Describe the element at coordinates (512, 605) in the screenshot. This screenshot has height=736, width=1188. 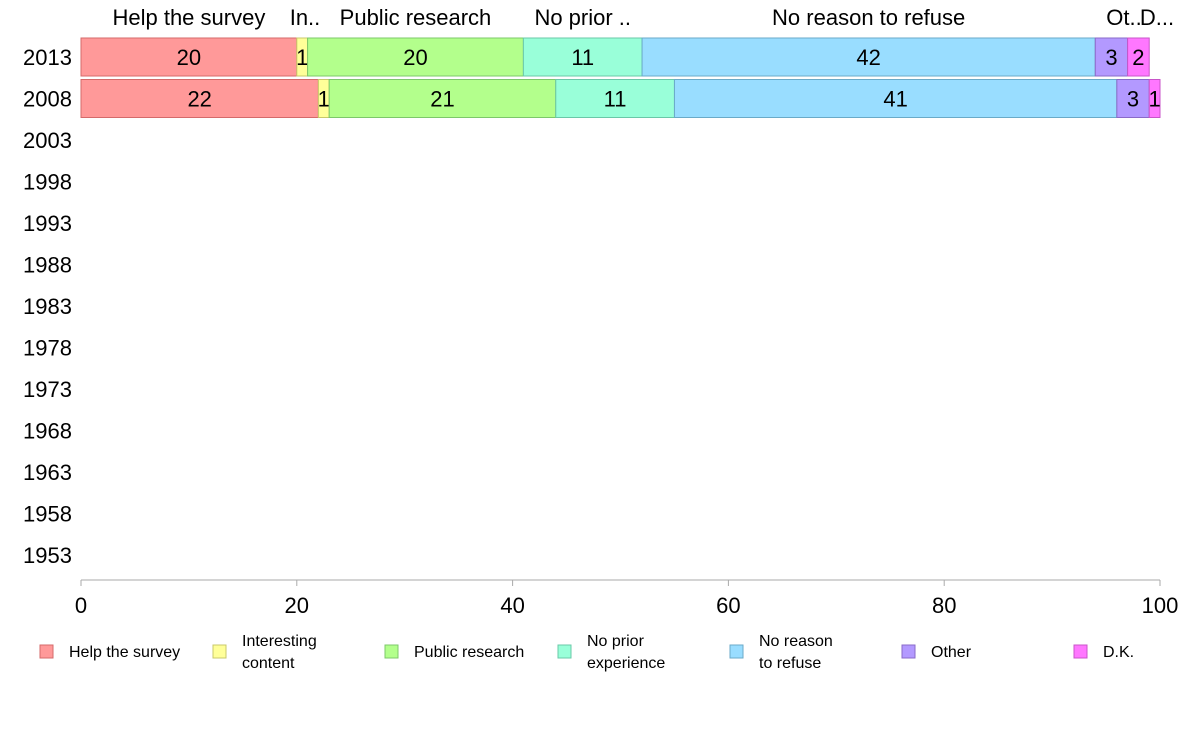
I see `x-tick-label: 40` at that location.